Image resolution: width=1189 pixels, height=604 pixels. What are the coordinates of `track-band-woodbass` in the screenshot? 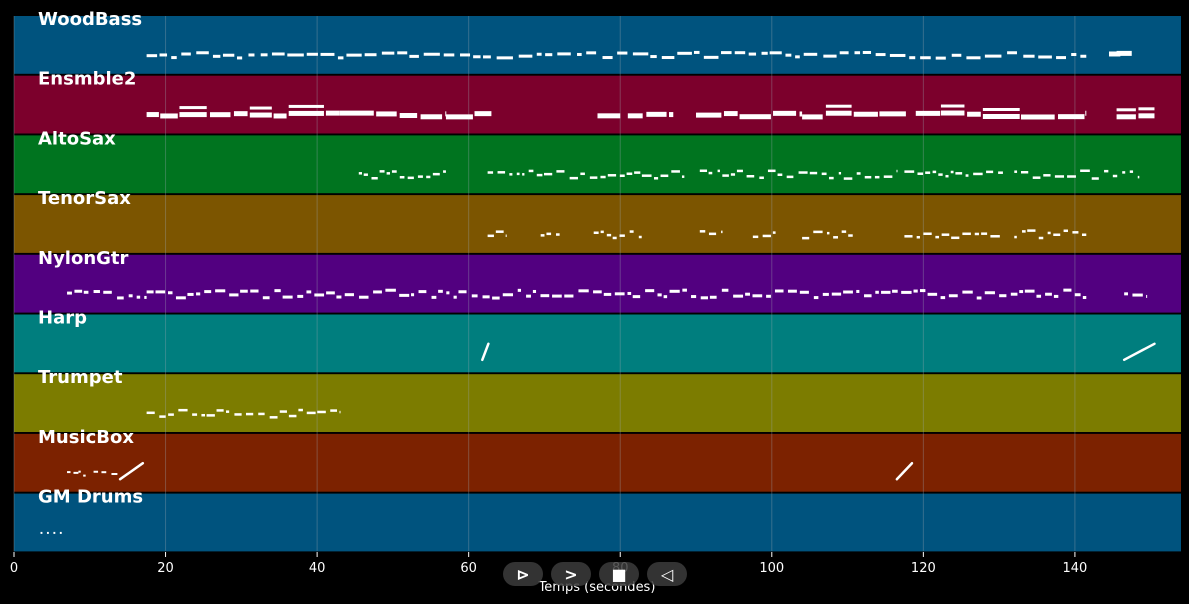 It's located at (597, 45).